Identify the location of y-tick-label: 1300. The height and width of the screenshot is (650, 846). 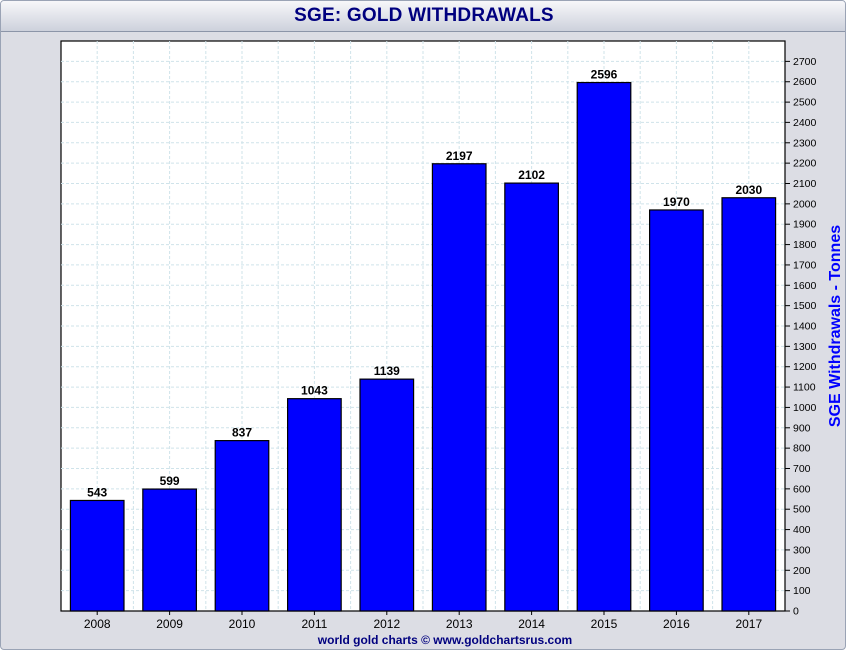
(805, 347).